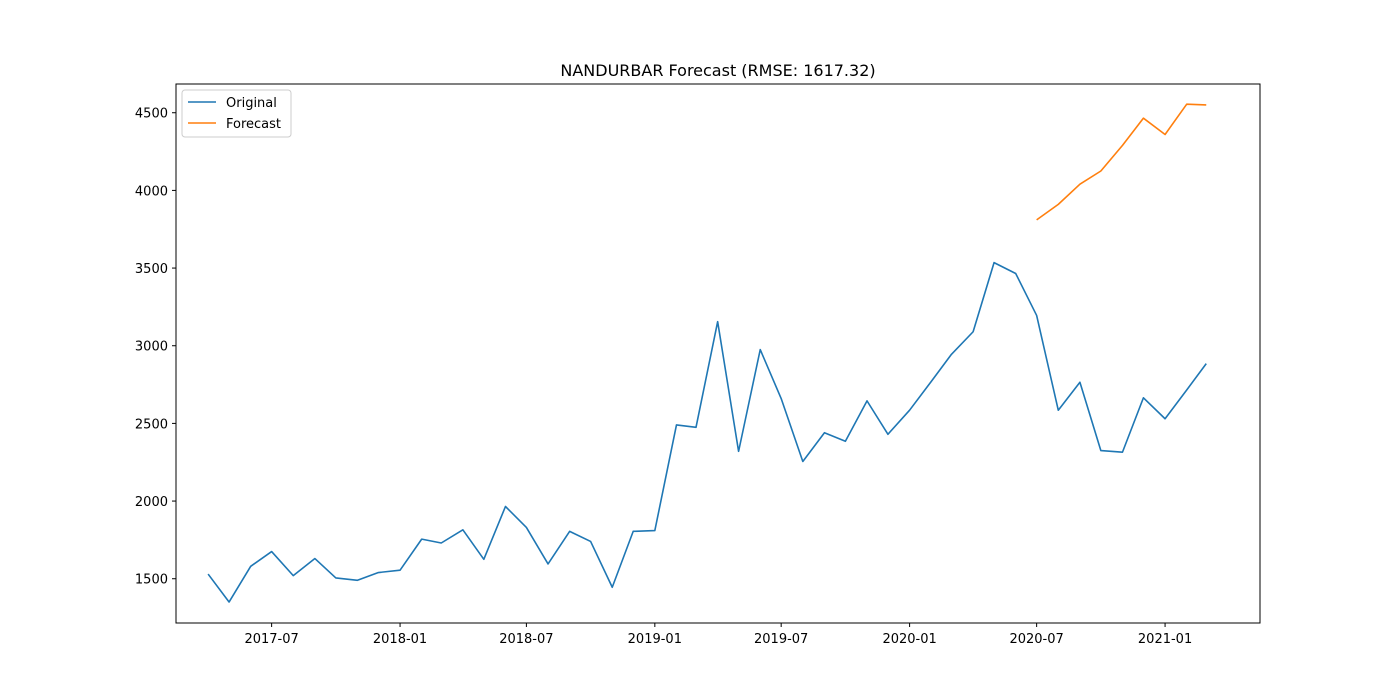 This screenshot has height=700, width=1400. Describe the element at coordinates (151, 502) in the screenshot. I see `y-tick-label: 2000` at that location.